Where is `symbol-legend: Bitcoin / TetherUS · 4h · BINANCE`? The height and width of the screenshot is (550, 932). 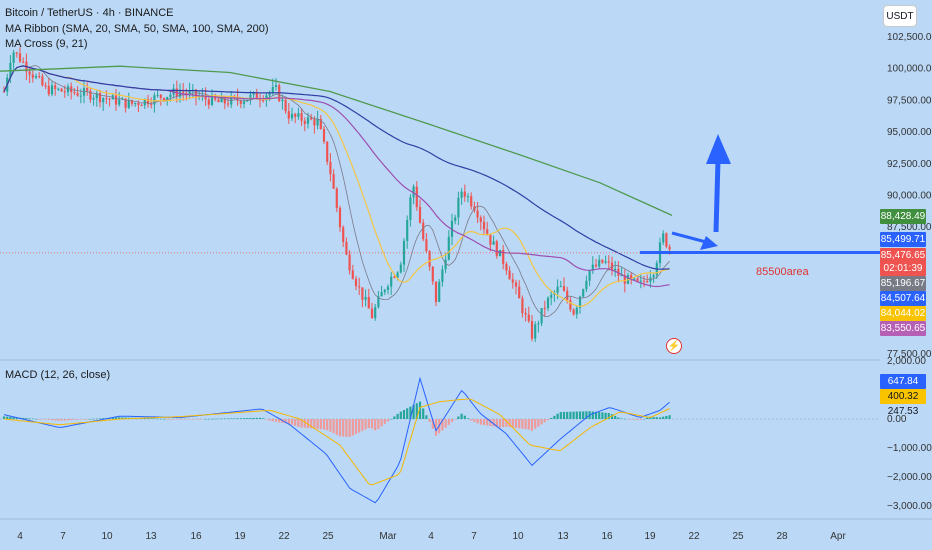 symbol-legend: Bitcoin / TetherUS · 4h · BINANCE is located at coordinates (89, 13).